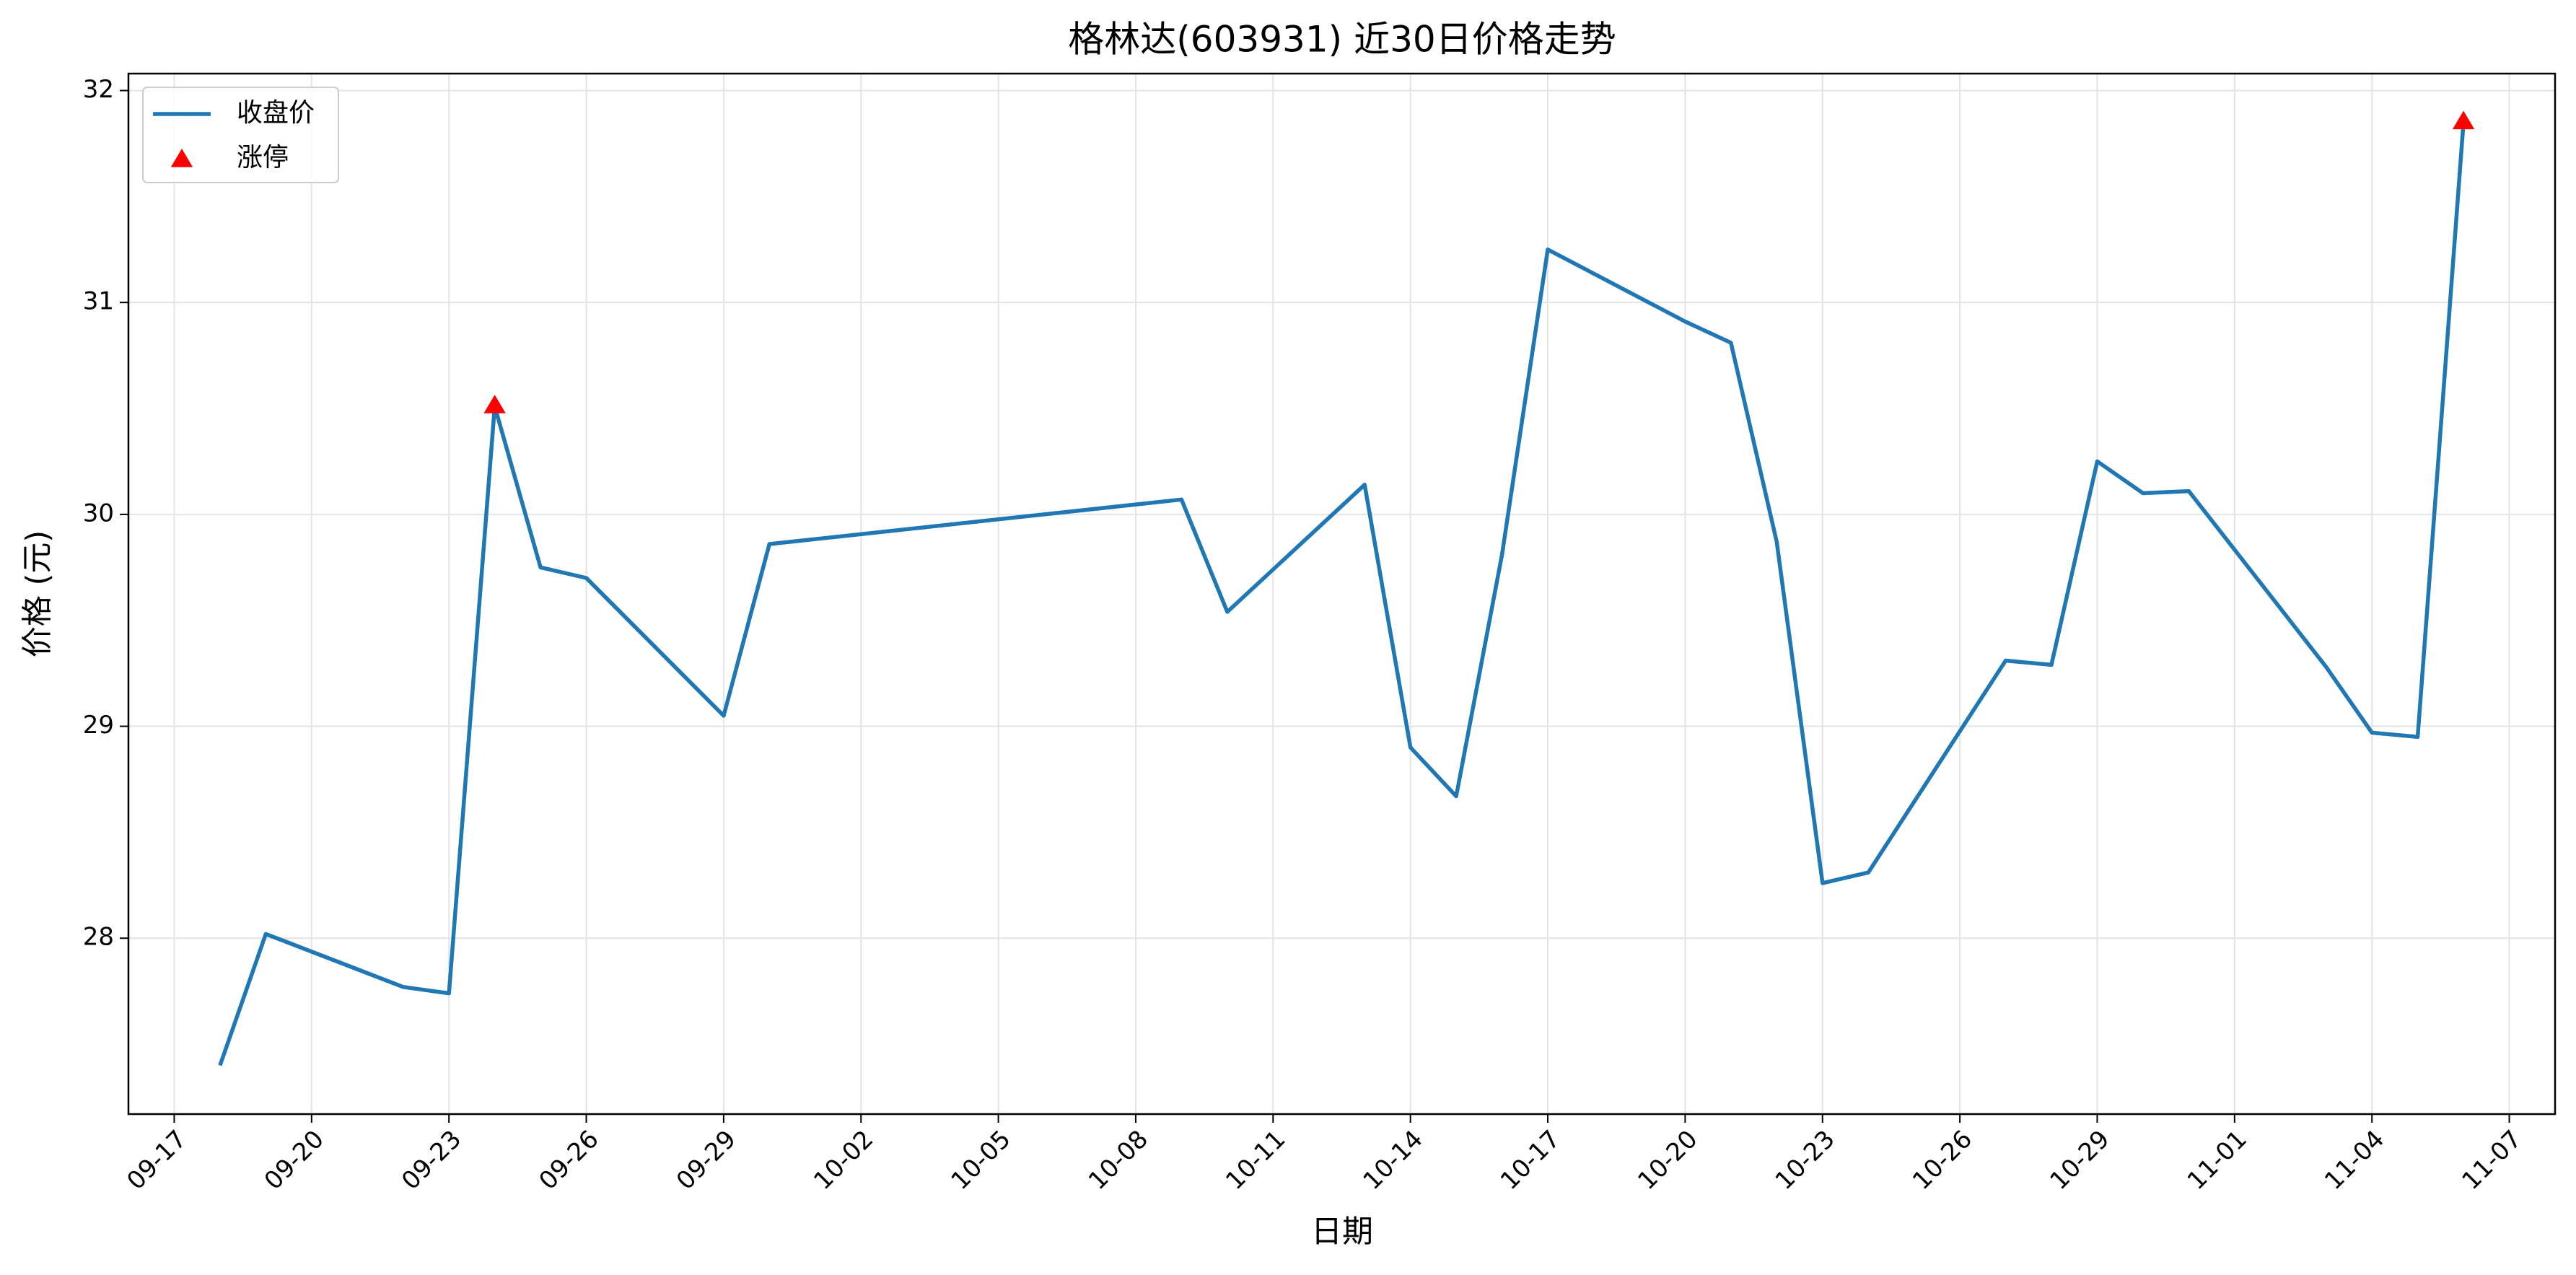 This screenshot has height=1275, width=2576. Describe the element at coordinates (276, 113) in the screenshot. I see `legend-label: 收盘价` at that location.